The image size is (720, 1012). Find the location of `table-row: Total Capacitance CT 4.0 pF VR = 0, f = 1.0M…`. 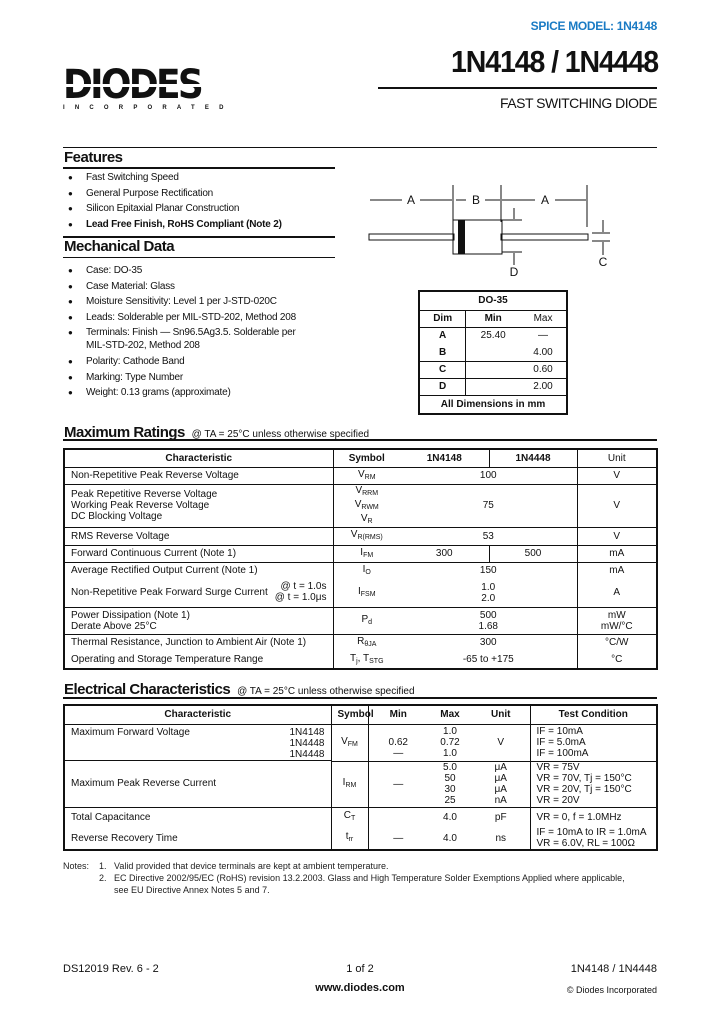

table-row: Total Capacitance CT 4.0 pF VR = 0, f = 1.0M… is located at coordinates (360, 817).